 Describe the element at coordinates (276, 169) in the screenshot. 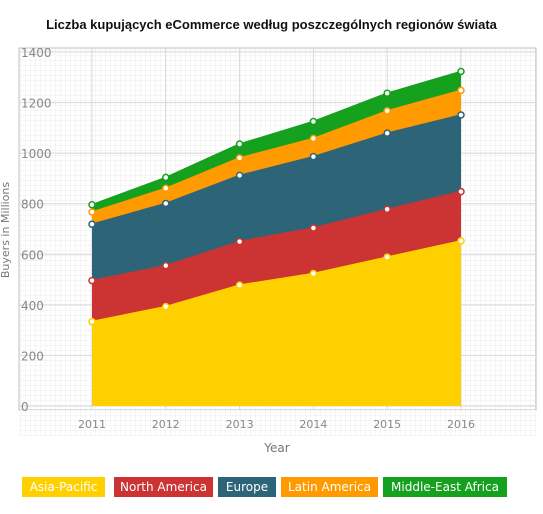

I see `edge-europe` at that location.